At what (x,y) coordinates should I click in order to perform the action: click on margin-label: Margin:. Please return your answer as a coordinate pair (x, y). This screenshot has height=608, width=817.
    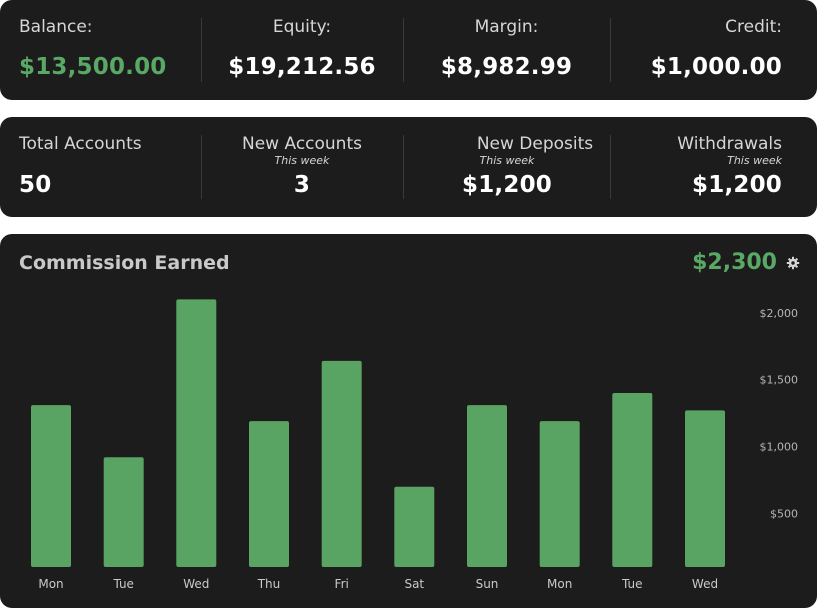
    Looking at the image, I should click on (506, 27).